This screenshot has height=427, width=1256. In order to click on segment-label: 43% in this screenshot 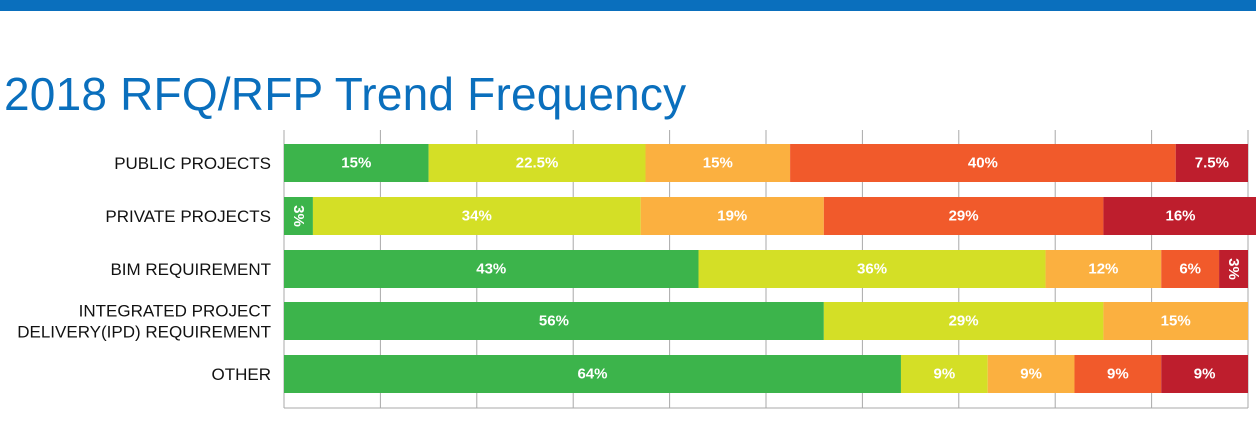, I will do `click(491, 269)`.